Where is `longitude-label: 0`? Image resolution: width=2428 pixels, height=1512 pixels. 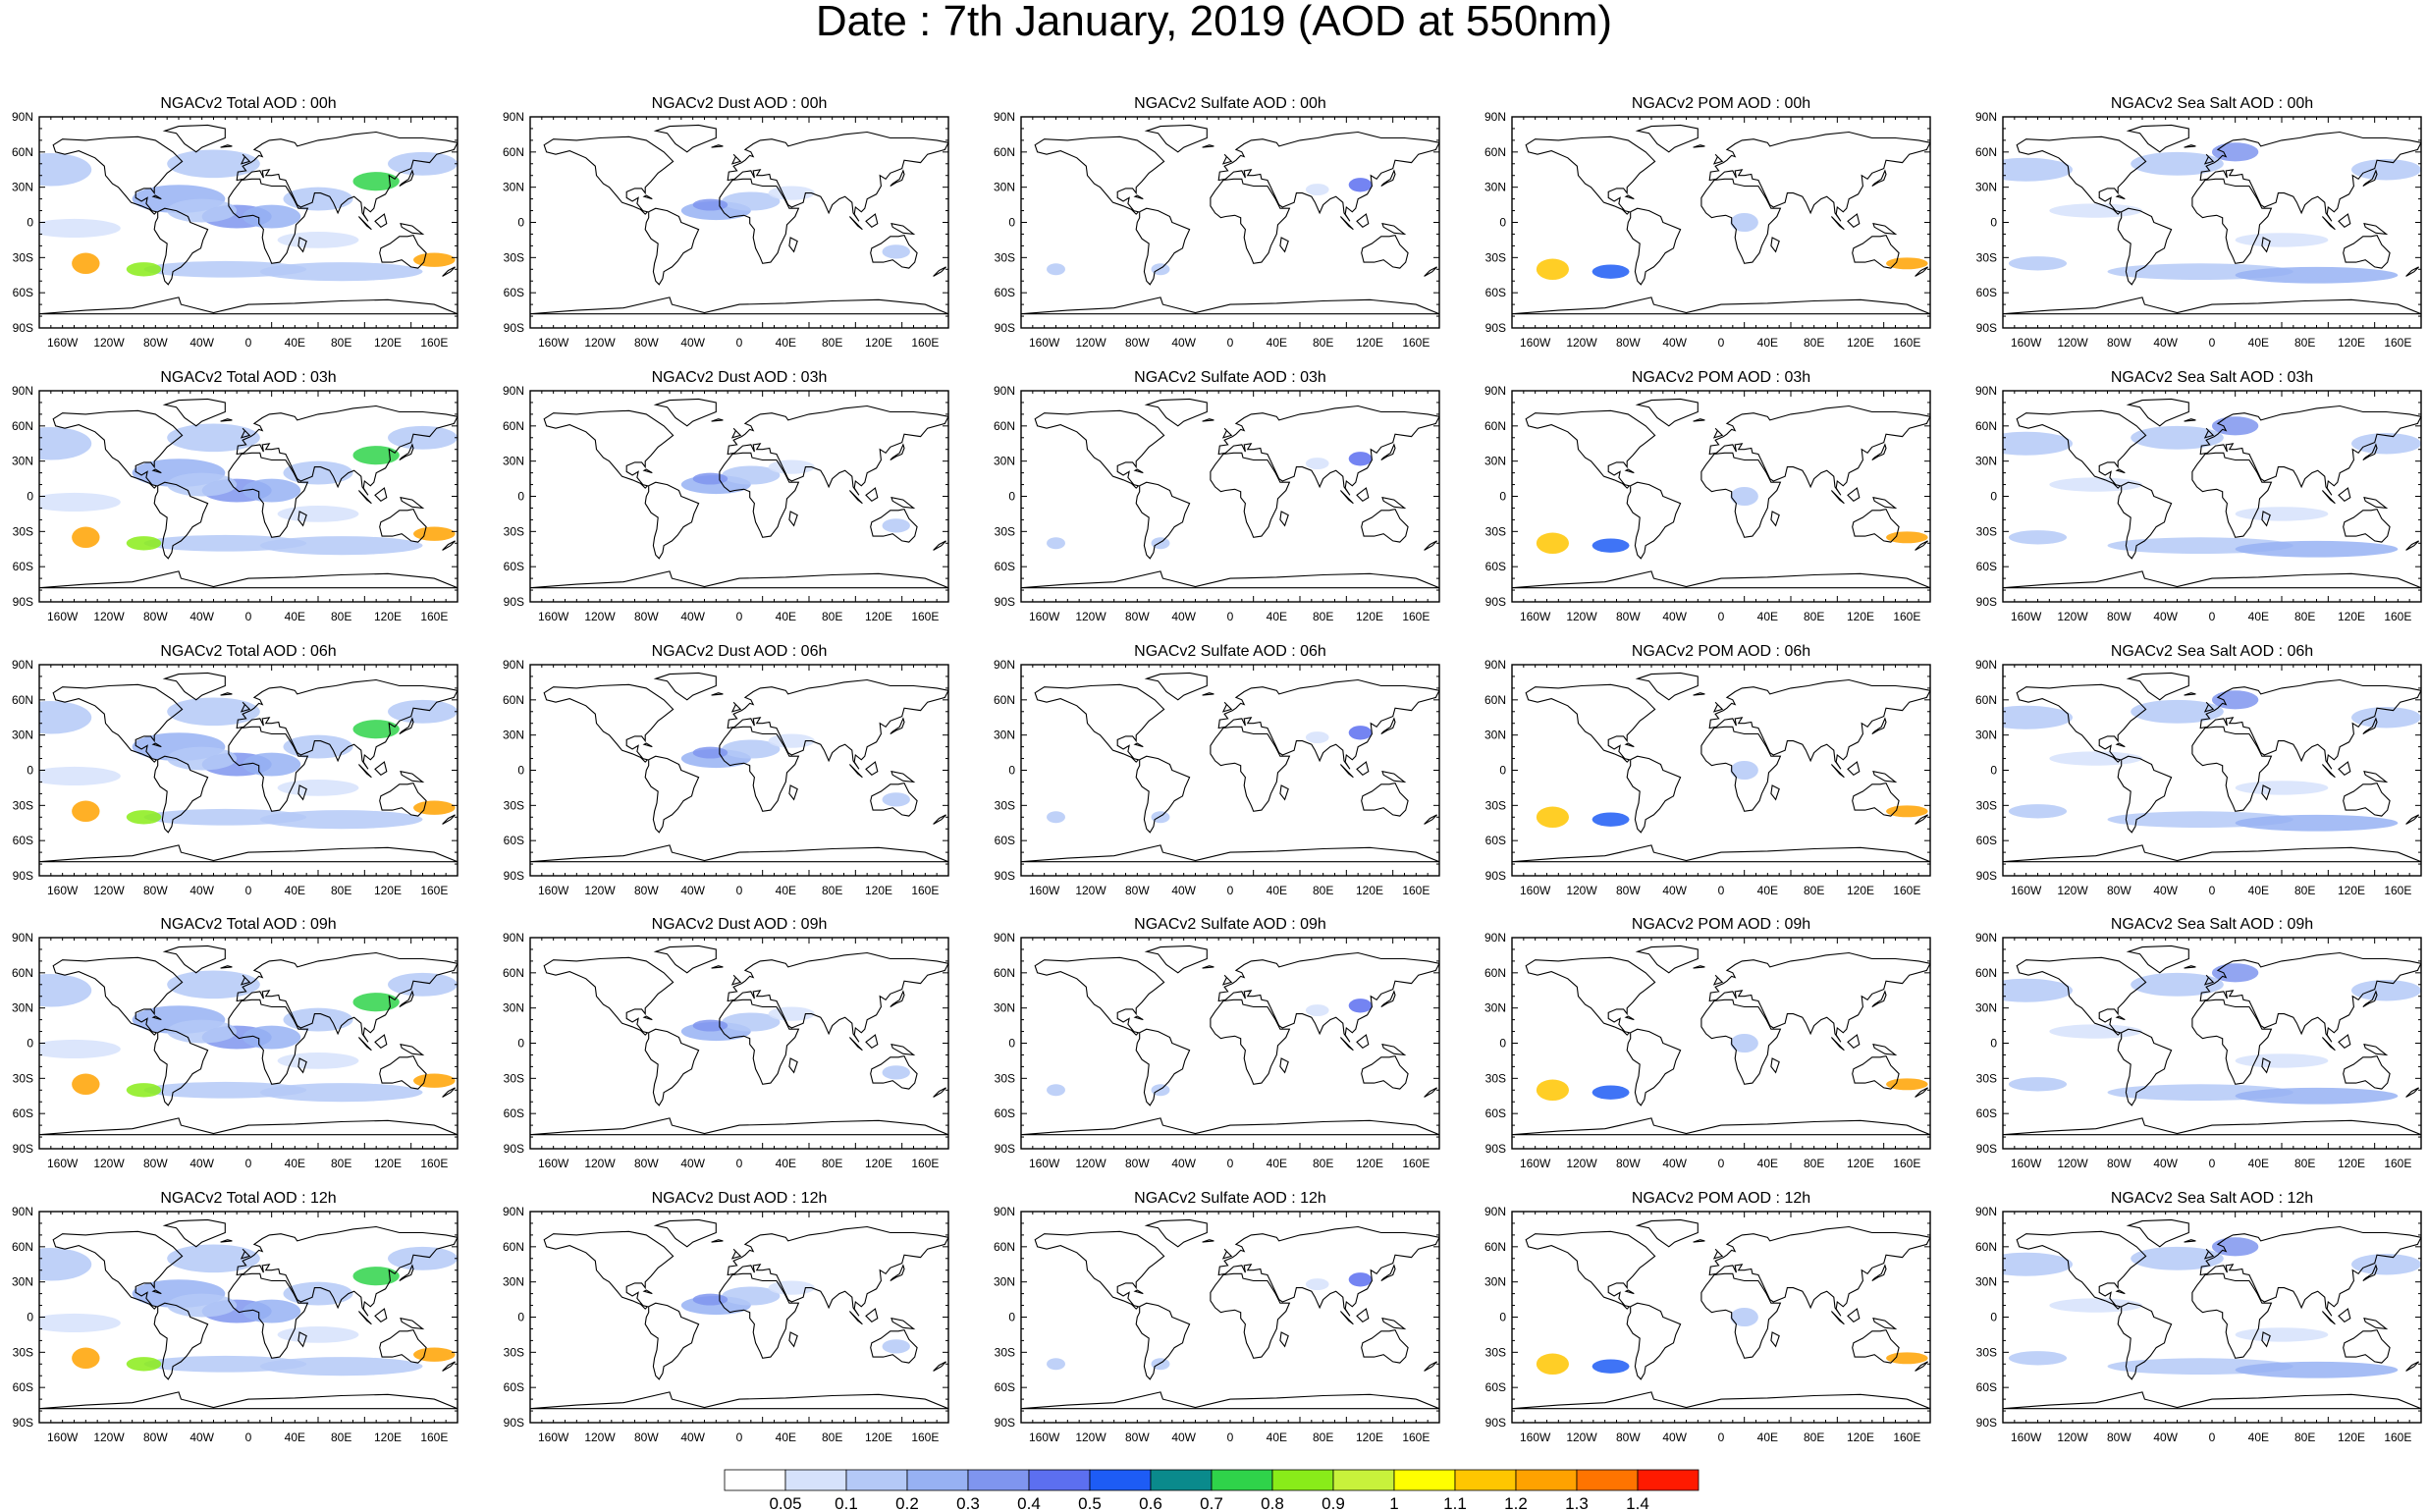 longitude-label: 0 is located at coordinates (739, 1437).